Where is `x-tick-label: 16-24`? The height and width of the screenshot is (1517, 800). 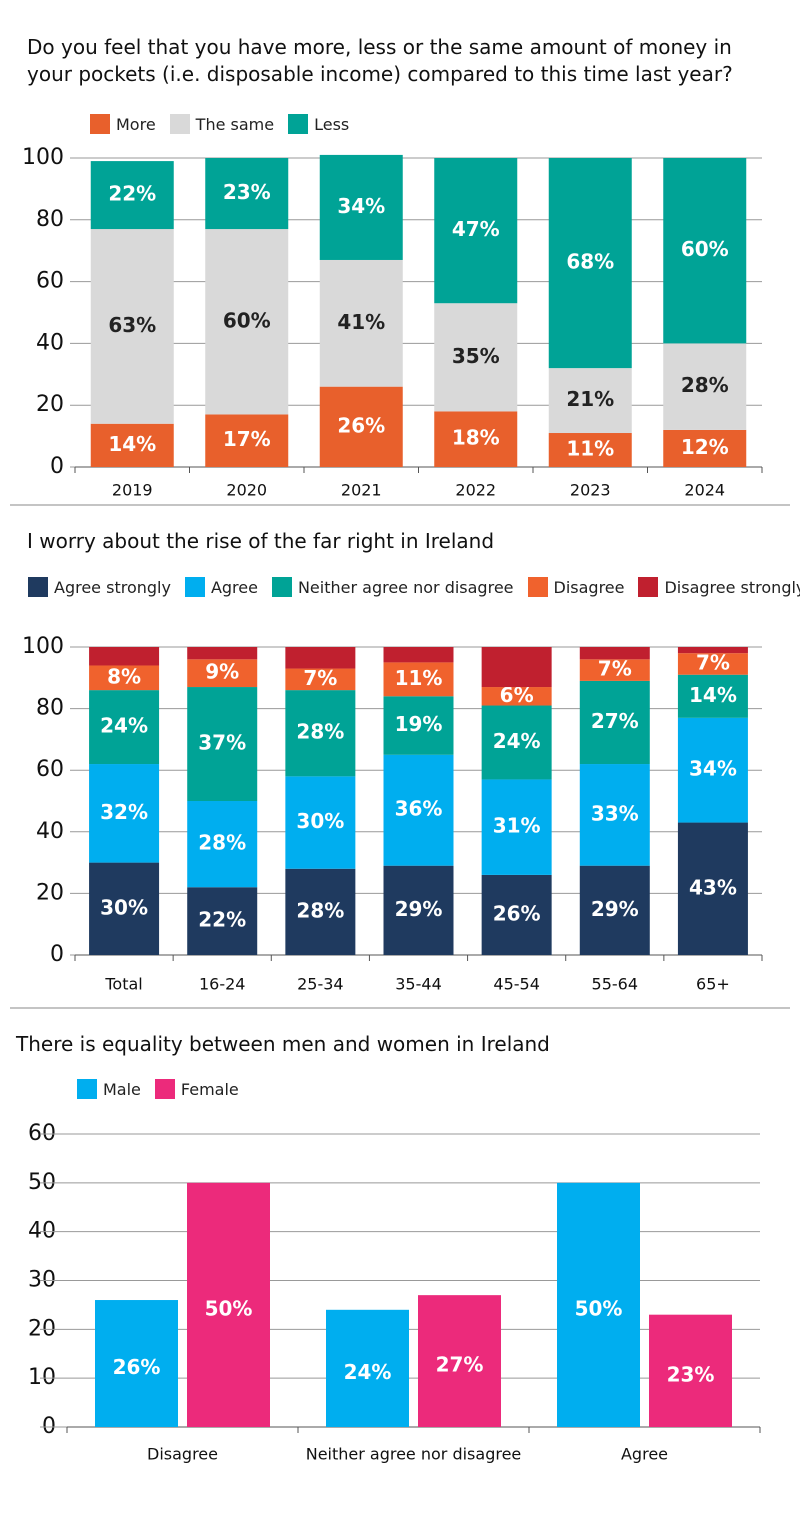
x-tick-label: 16-24 is located at coordinates (222, 984).